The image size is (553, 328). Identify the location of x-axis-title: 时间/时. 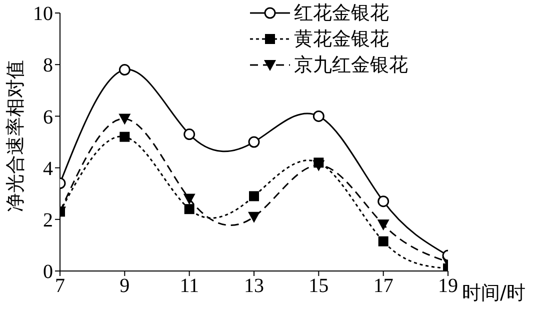
(494, 293).